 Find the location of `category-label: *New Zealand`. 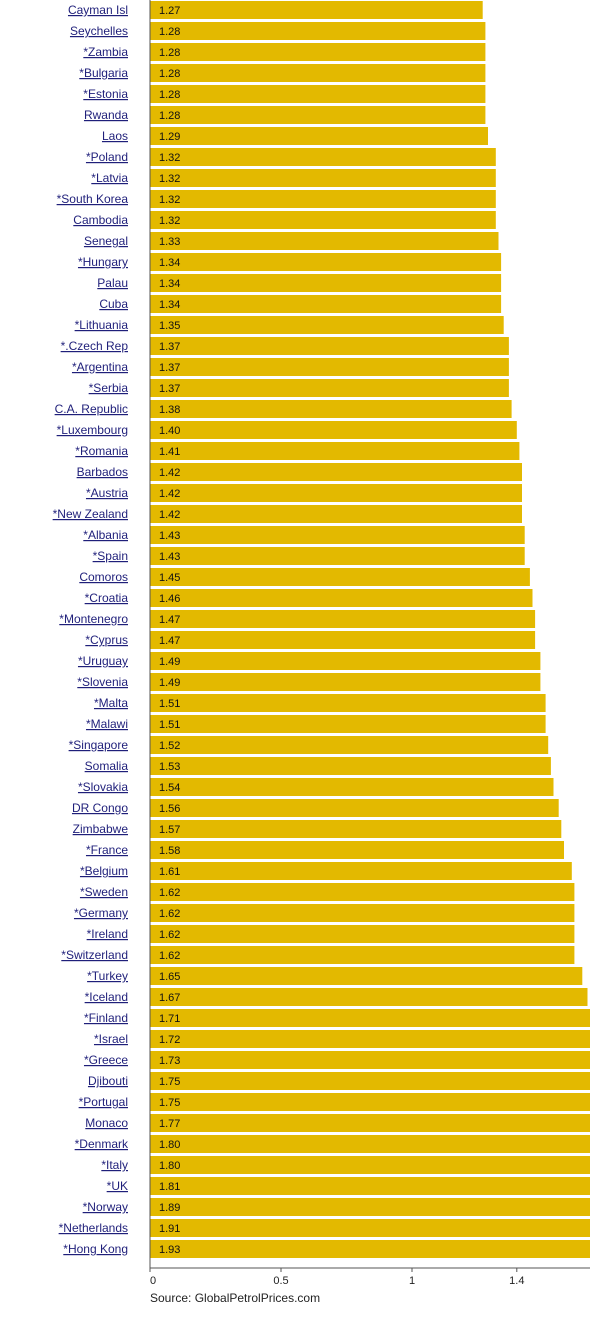

category-label: *New Zealand is located at coordinates (90, 514).